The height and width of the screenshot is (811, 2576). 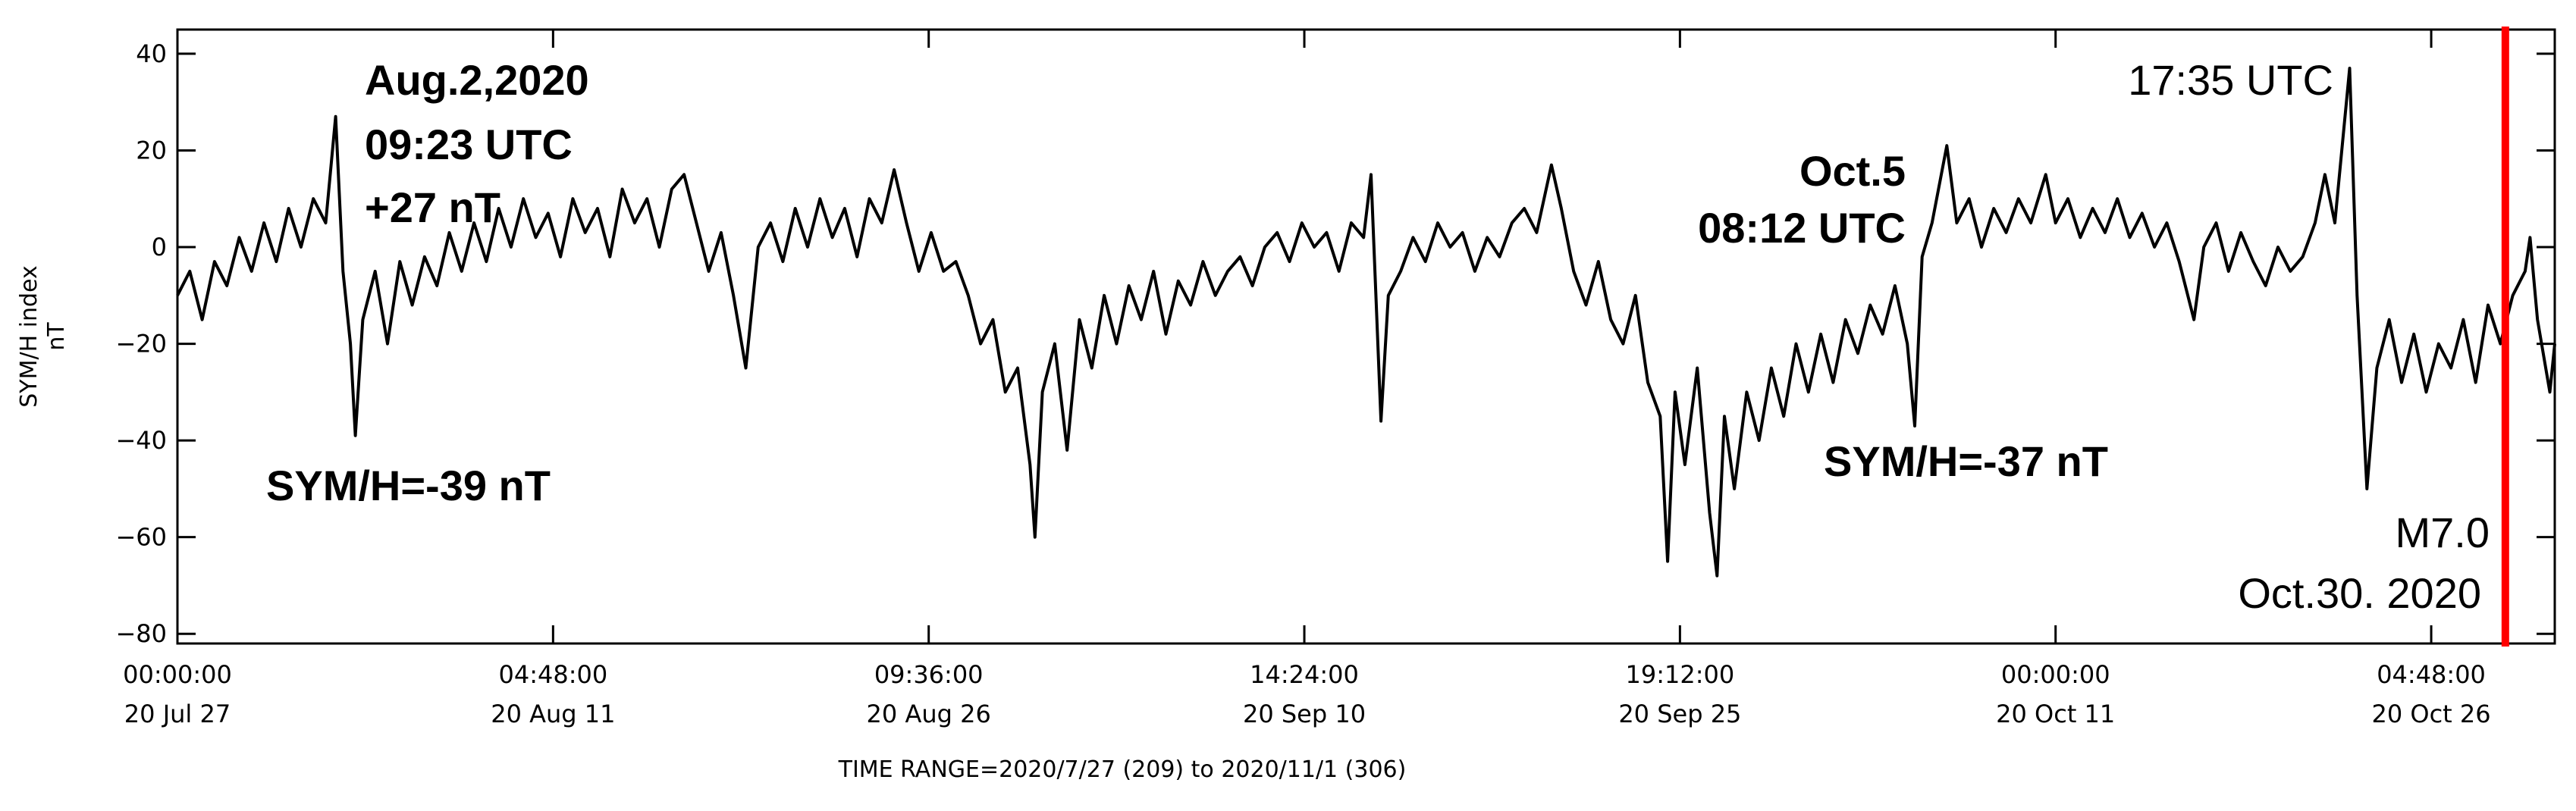 I want to click on y-tick-label: −20, so click(x=141, y=344).